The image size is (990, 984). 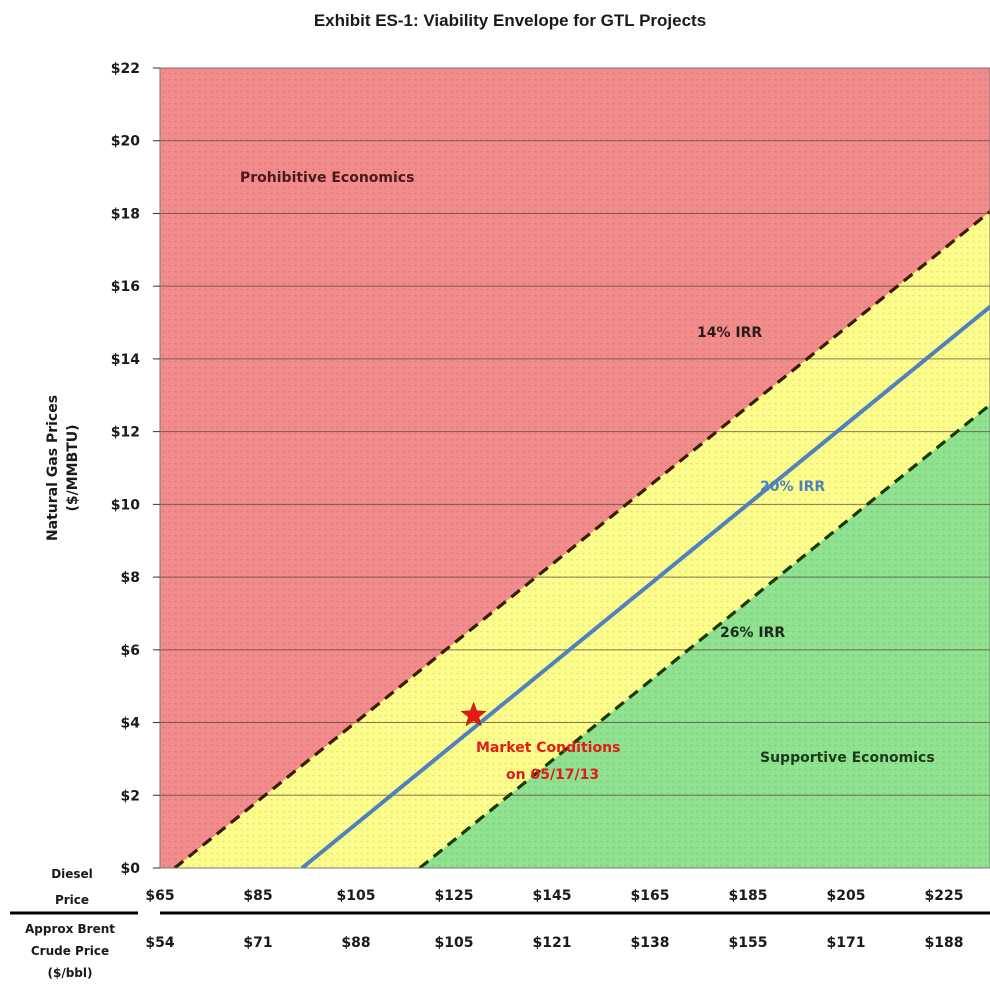 I want to click on y-tick-label: $10, so click(x=125, y=505).